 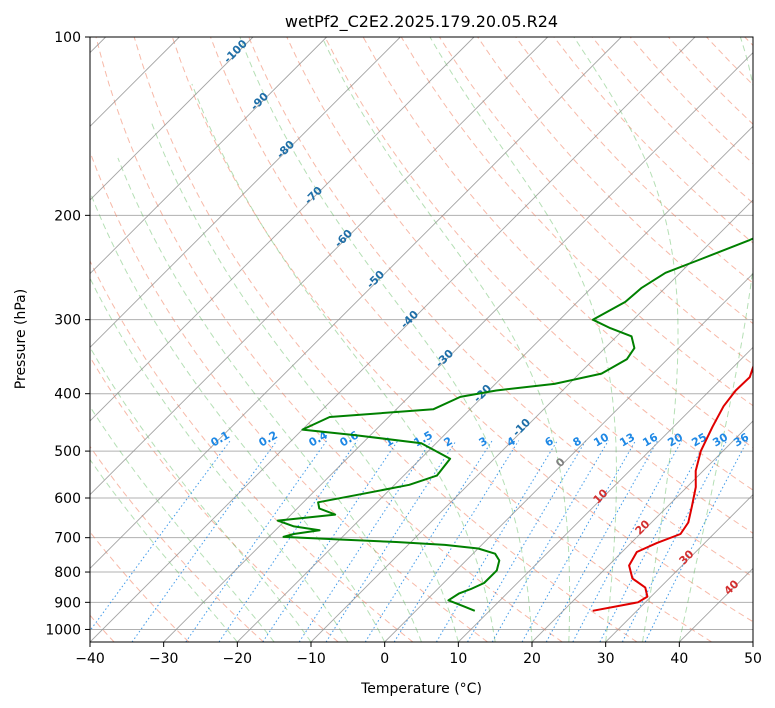 I want to click on y-tick-label: 100, so click(x=67, y=38).